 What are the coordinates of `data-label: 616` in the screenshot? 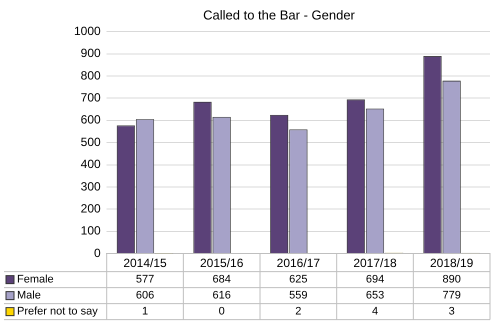 It's located at (221, 296).